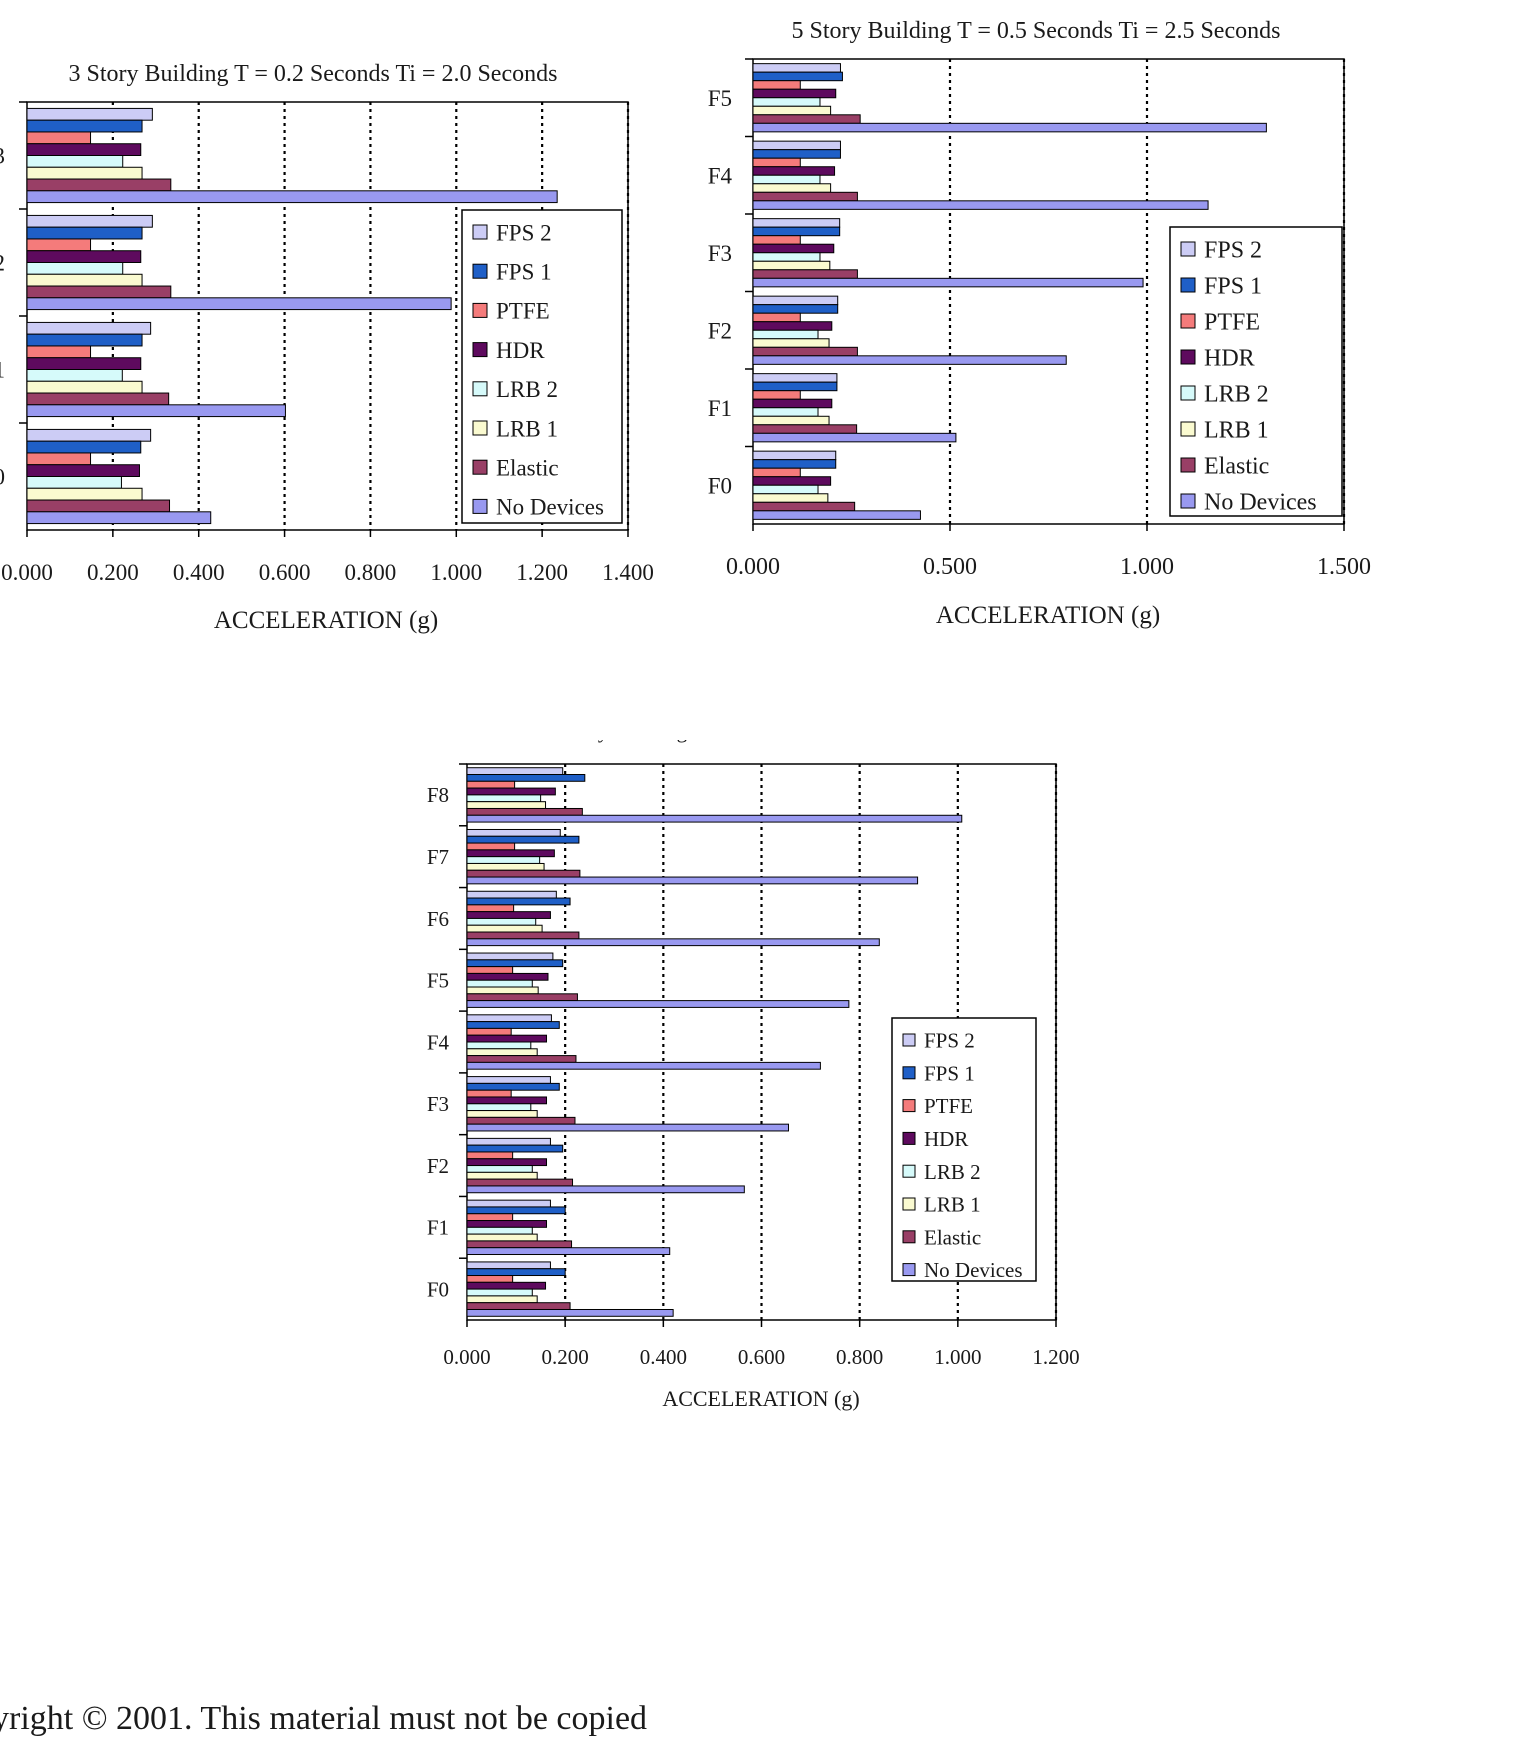 Image resolution: width=1517 pixels, height=1743 pixels. Describe the element at coordinates (2, 263) in the screenshot. I see `y-category-label: 2` at that location.